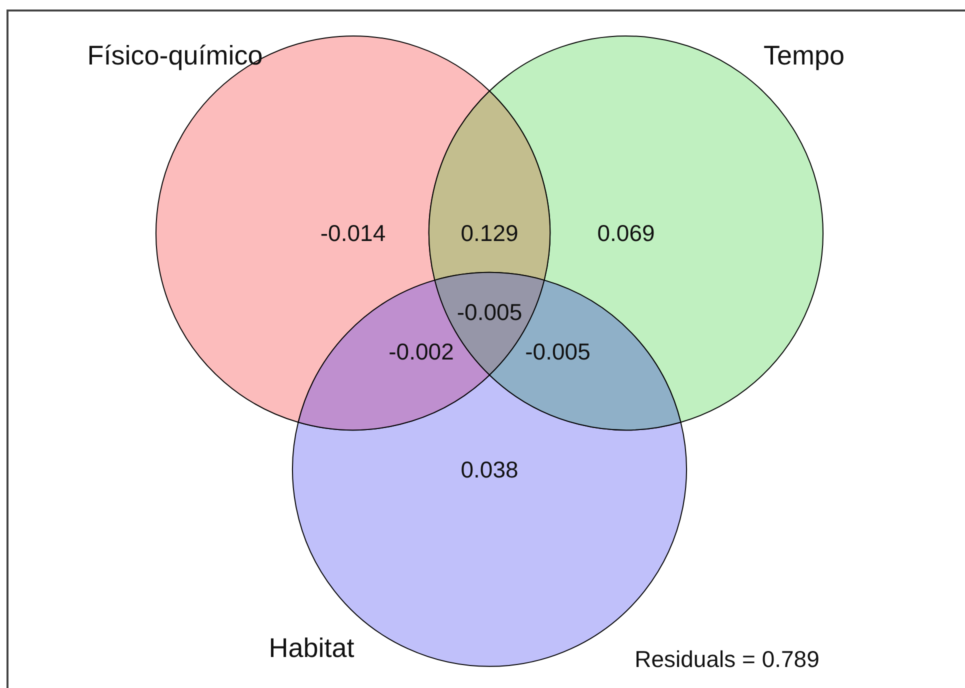  What do you see at coordinates (353, 233) in the screenshot?
I see `data-label: -0.014` at bounding box center [353, 233].